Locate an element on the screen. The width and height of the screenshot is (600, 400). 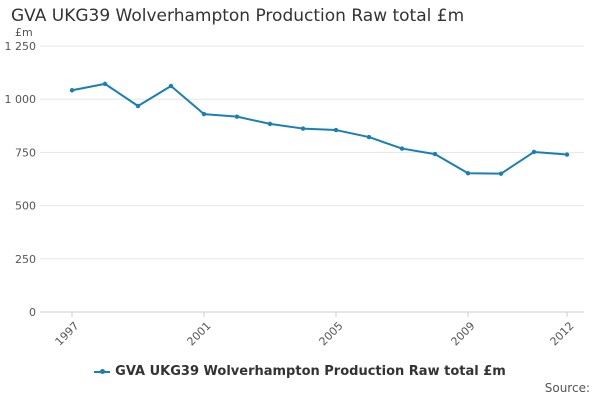
x-tick-label: 1997 is located at coordinates (67, 333).